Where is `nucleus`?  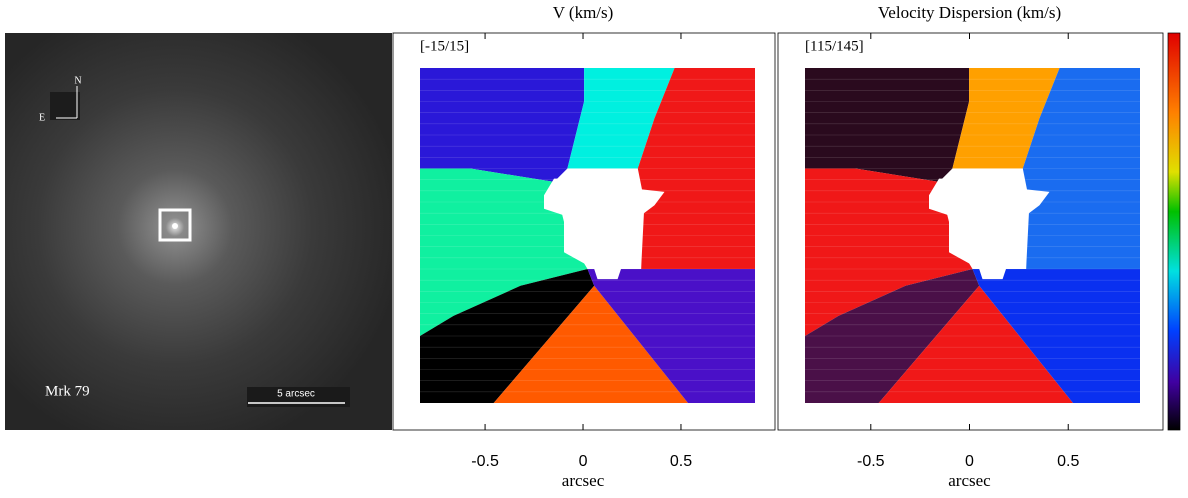
nucleus is located at coordinates (175, 226).